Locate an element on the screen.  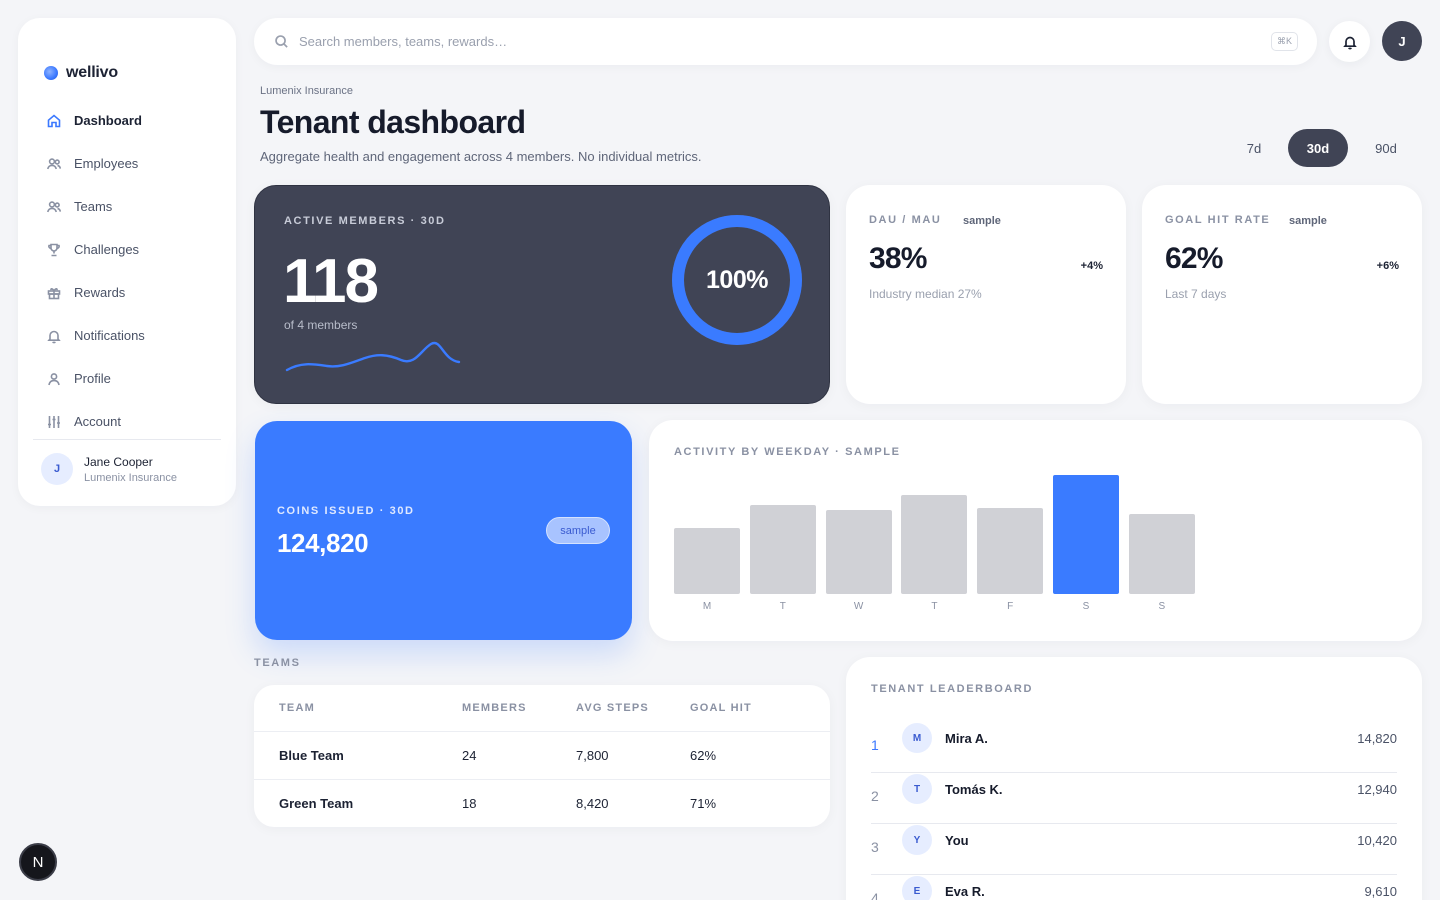
sample-badge: sample is located at coordinates (578, 530).